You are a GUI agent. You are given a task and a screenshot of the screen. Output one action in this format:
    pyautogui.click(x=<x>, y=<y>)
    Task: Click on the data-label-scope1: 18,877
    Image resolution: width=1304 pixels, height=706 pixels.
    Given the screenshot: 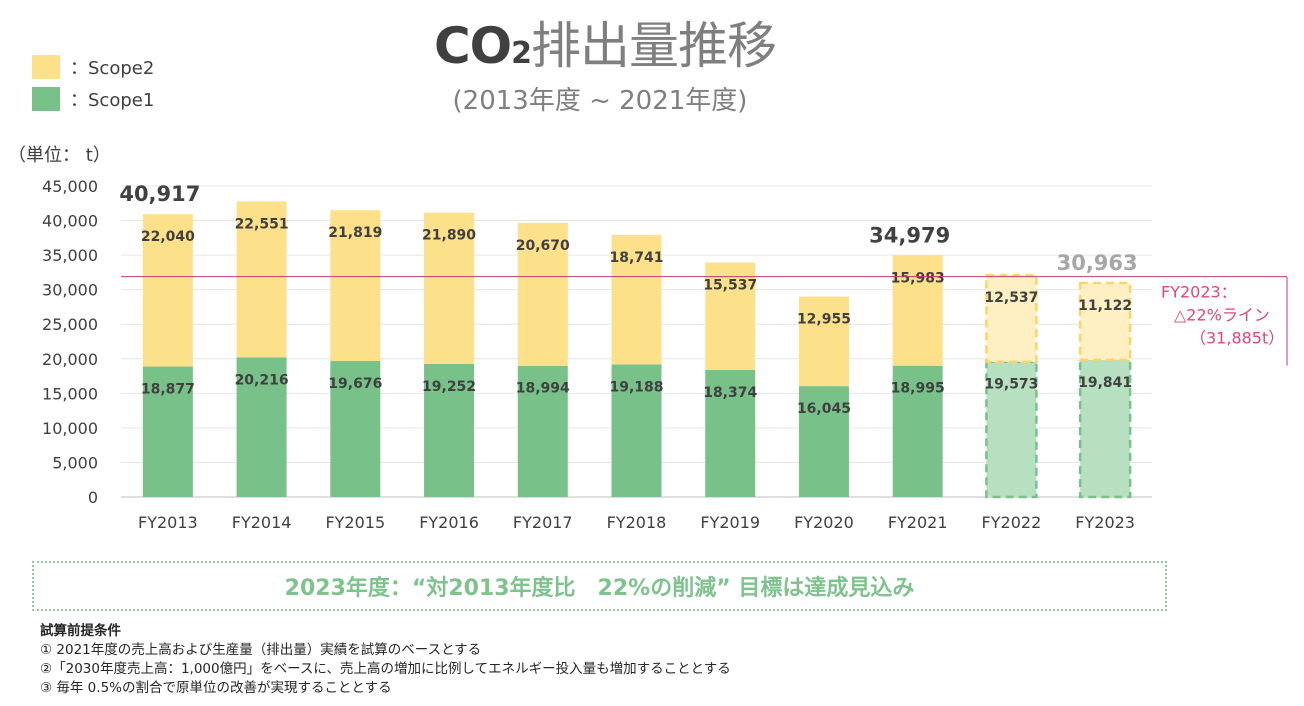 What is the action you would take?
    pyautogui.click(x=168, y=390)
    